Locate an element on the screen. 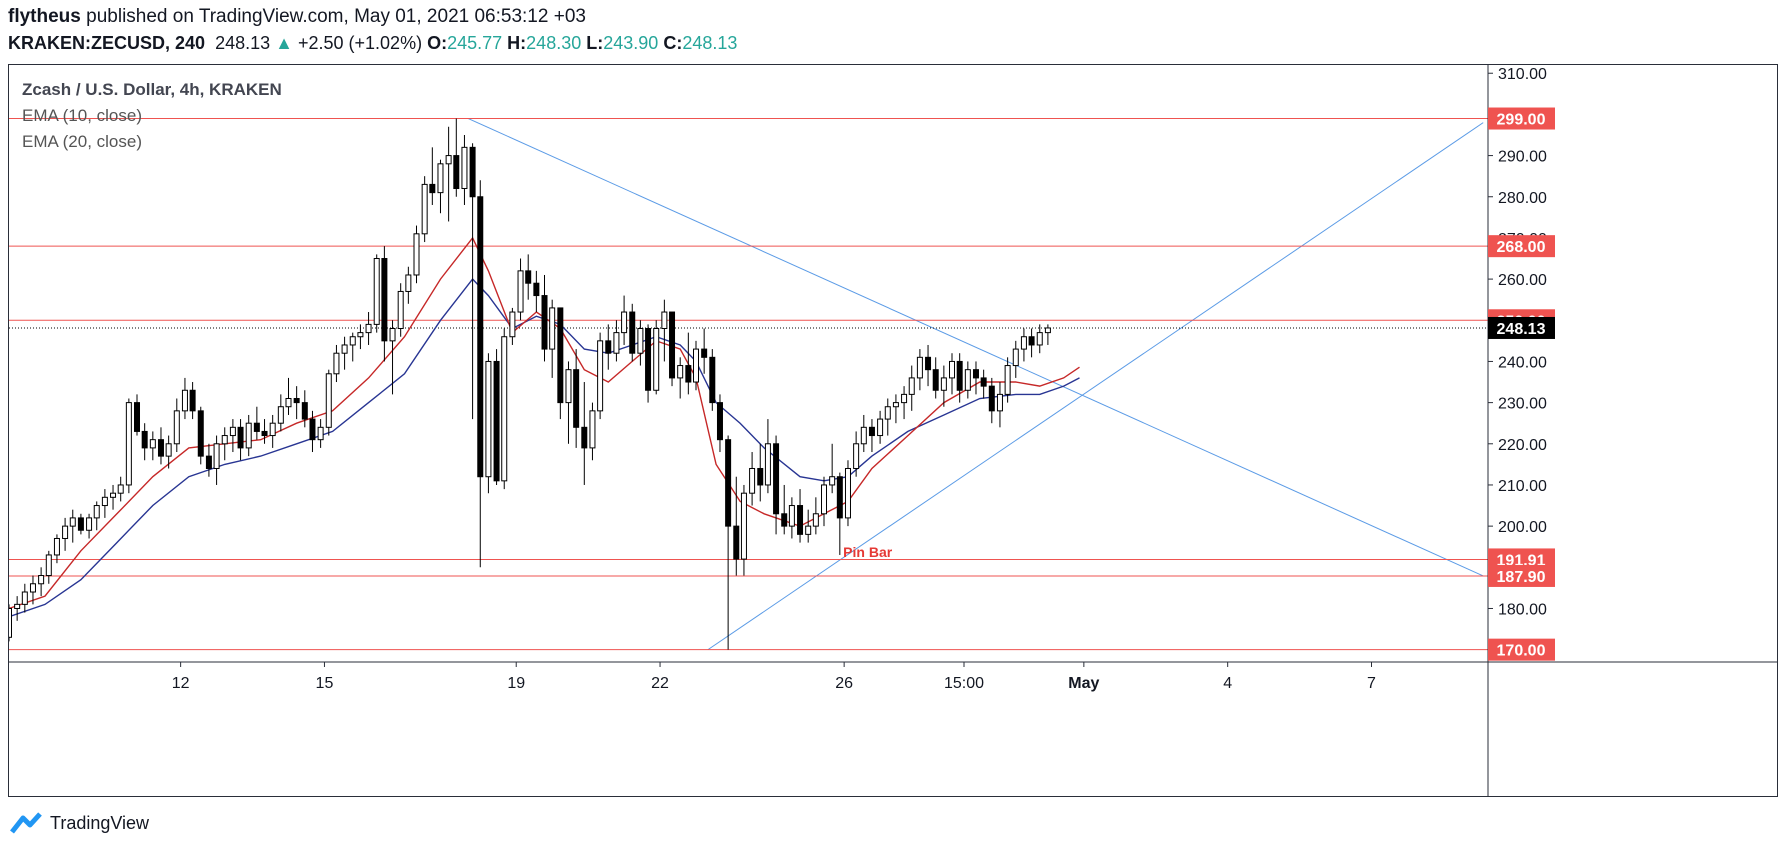  y-tick-label: 200.00 is located at coordinates (1522, 527).